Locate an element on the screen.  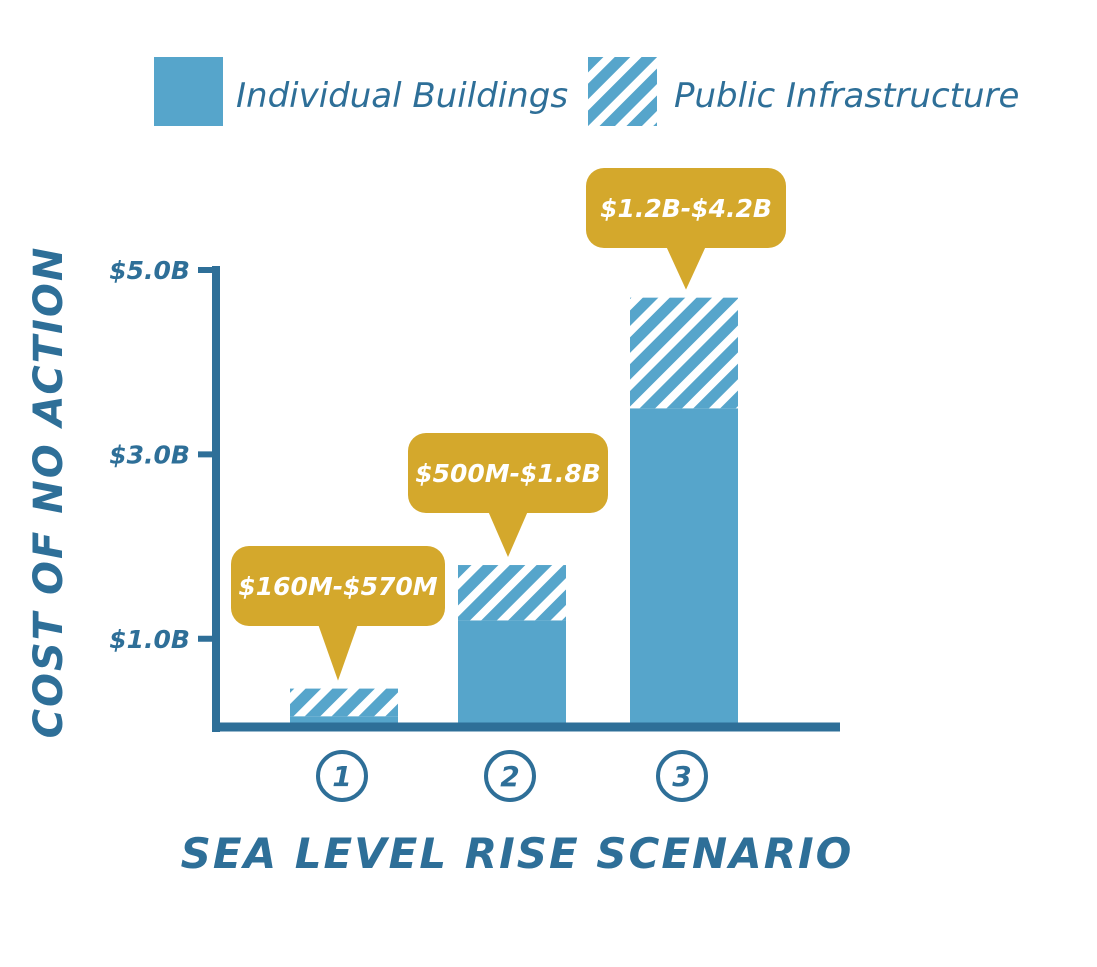
category-1: 1 is located at coordinates (342, 776).